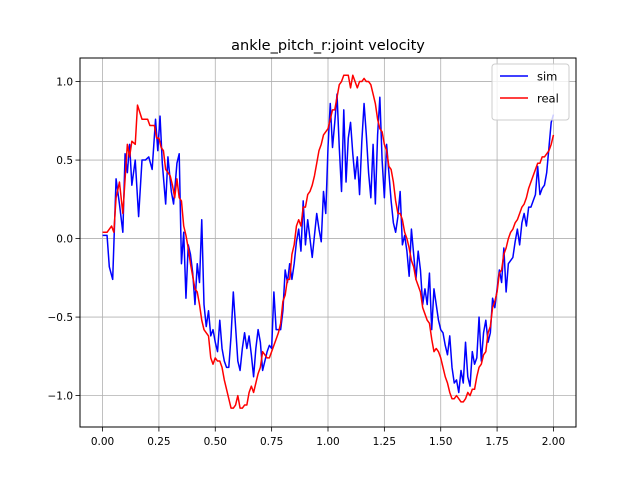 The image size is (640, 484). Describe the element at coordinates (215, 442) in the screenshot. I see `x-tick-label: 0.50` at that location.